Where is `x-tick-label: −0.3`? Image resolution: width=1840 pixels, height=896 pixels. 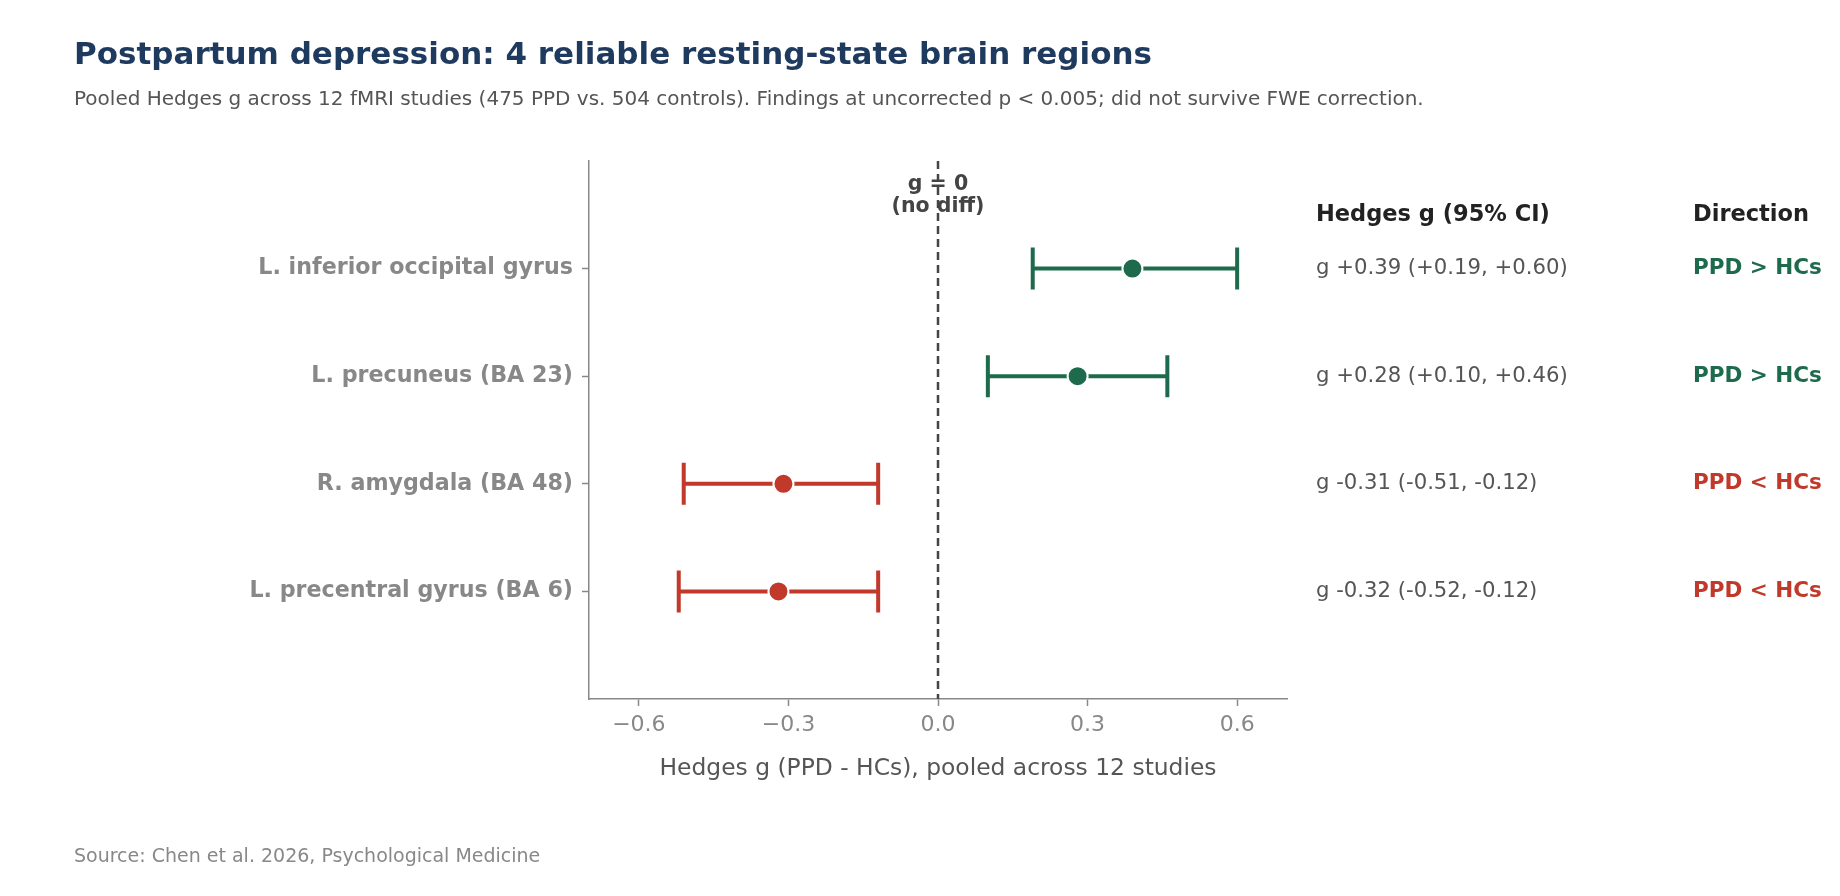 x-tick-label: −0.3 is located at coordinates (788, 723).